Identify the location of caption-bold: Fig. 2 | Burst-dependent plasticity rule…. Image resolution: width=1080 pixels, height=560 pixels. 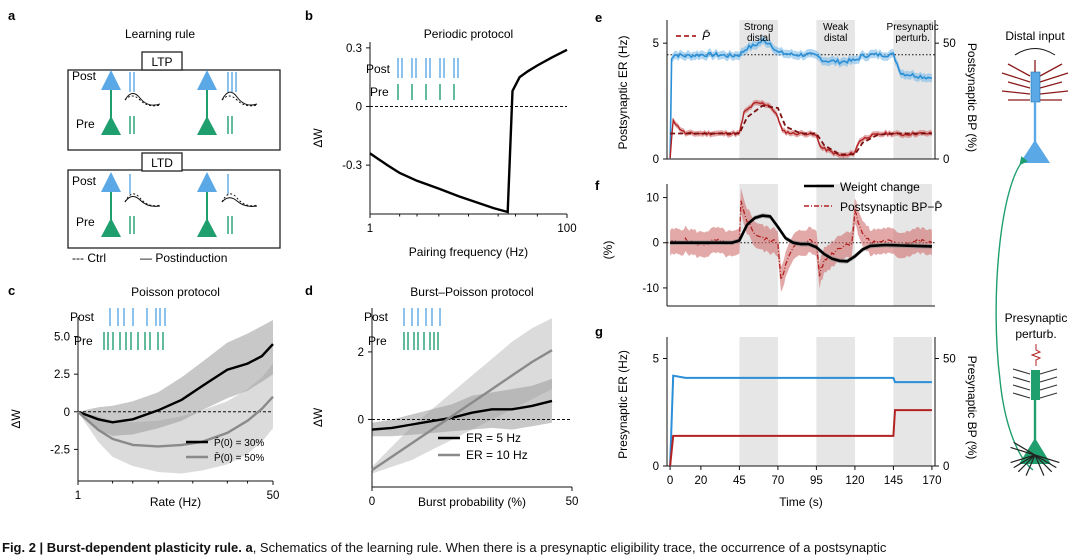
(127, 547).